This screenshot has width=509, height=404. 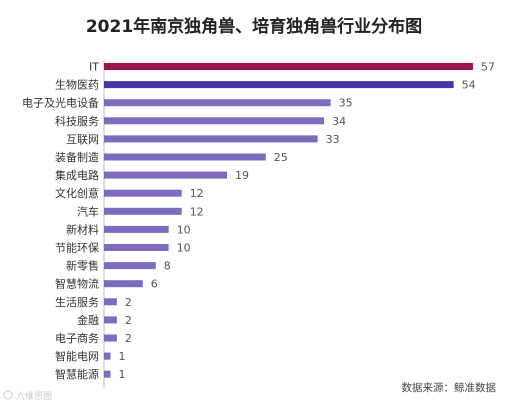 What do you see at coordinates (333, 139) in the screenshot?
I see `value-label-4: 33` at bounding box center [333, 139].